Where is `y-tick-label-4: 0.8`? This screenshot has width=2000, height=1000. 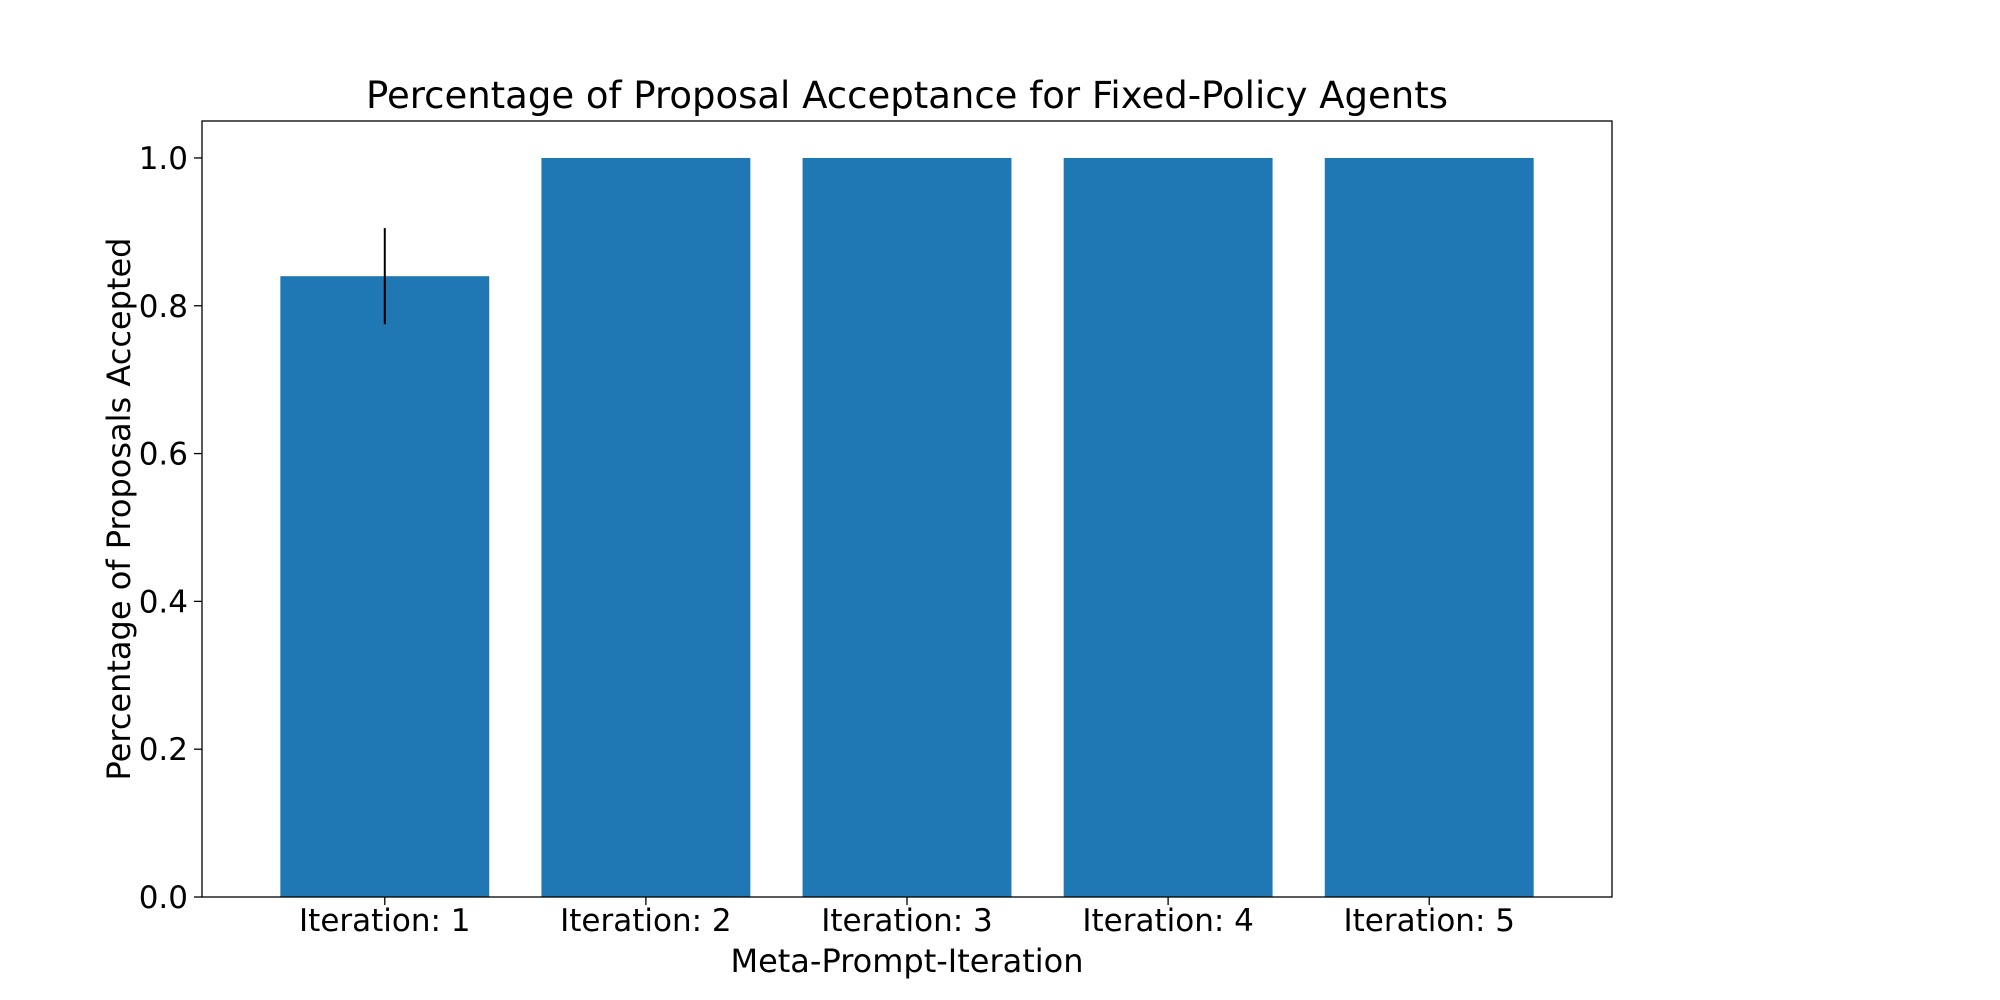
y-tick-label-4: 0.8 is located at coordinates (163, 307).